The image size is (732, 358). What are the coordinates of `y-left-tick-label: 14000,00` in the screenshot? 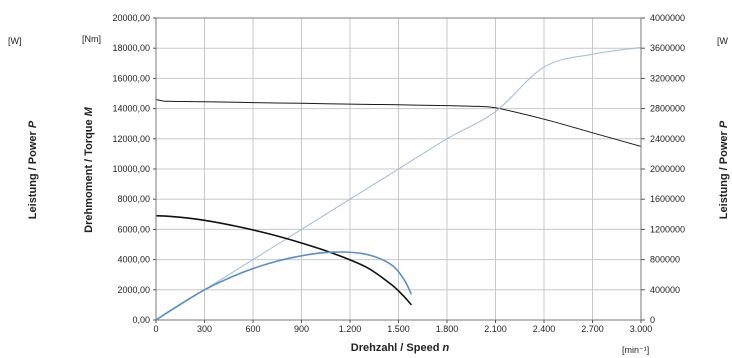 It's located at (131, 109).